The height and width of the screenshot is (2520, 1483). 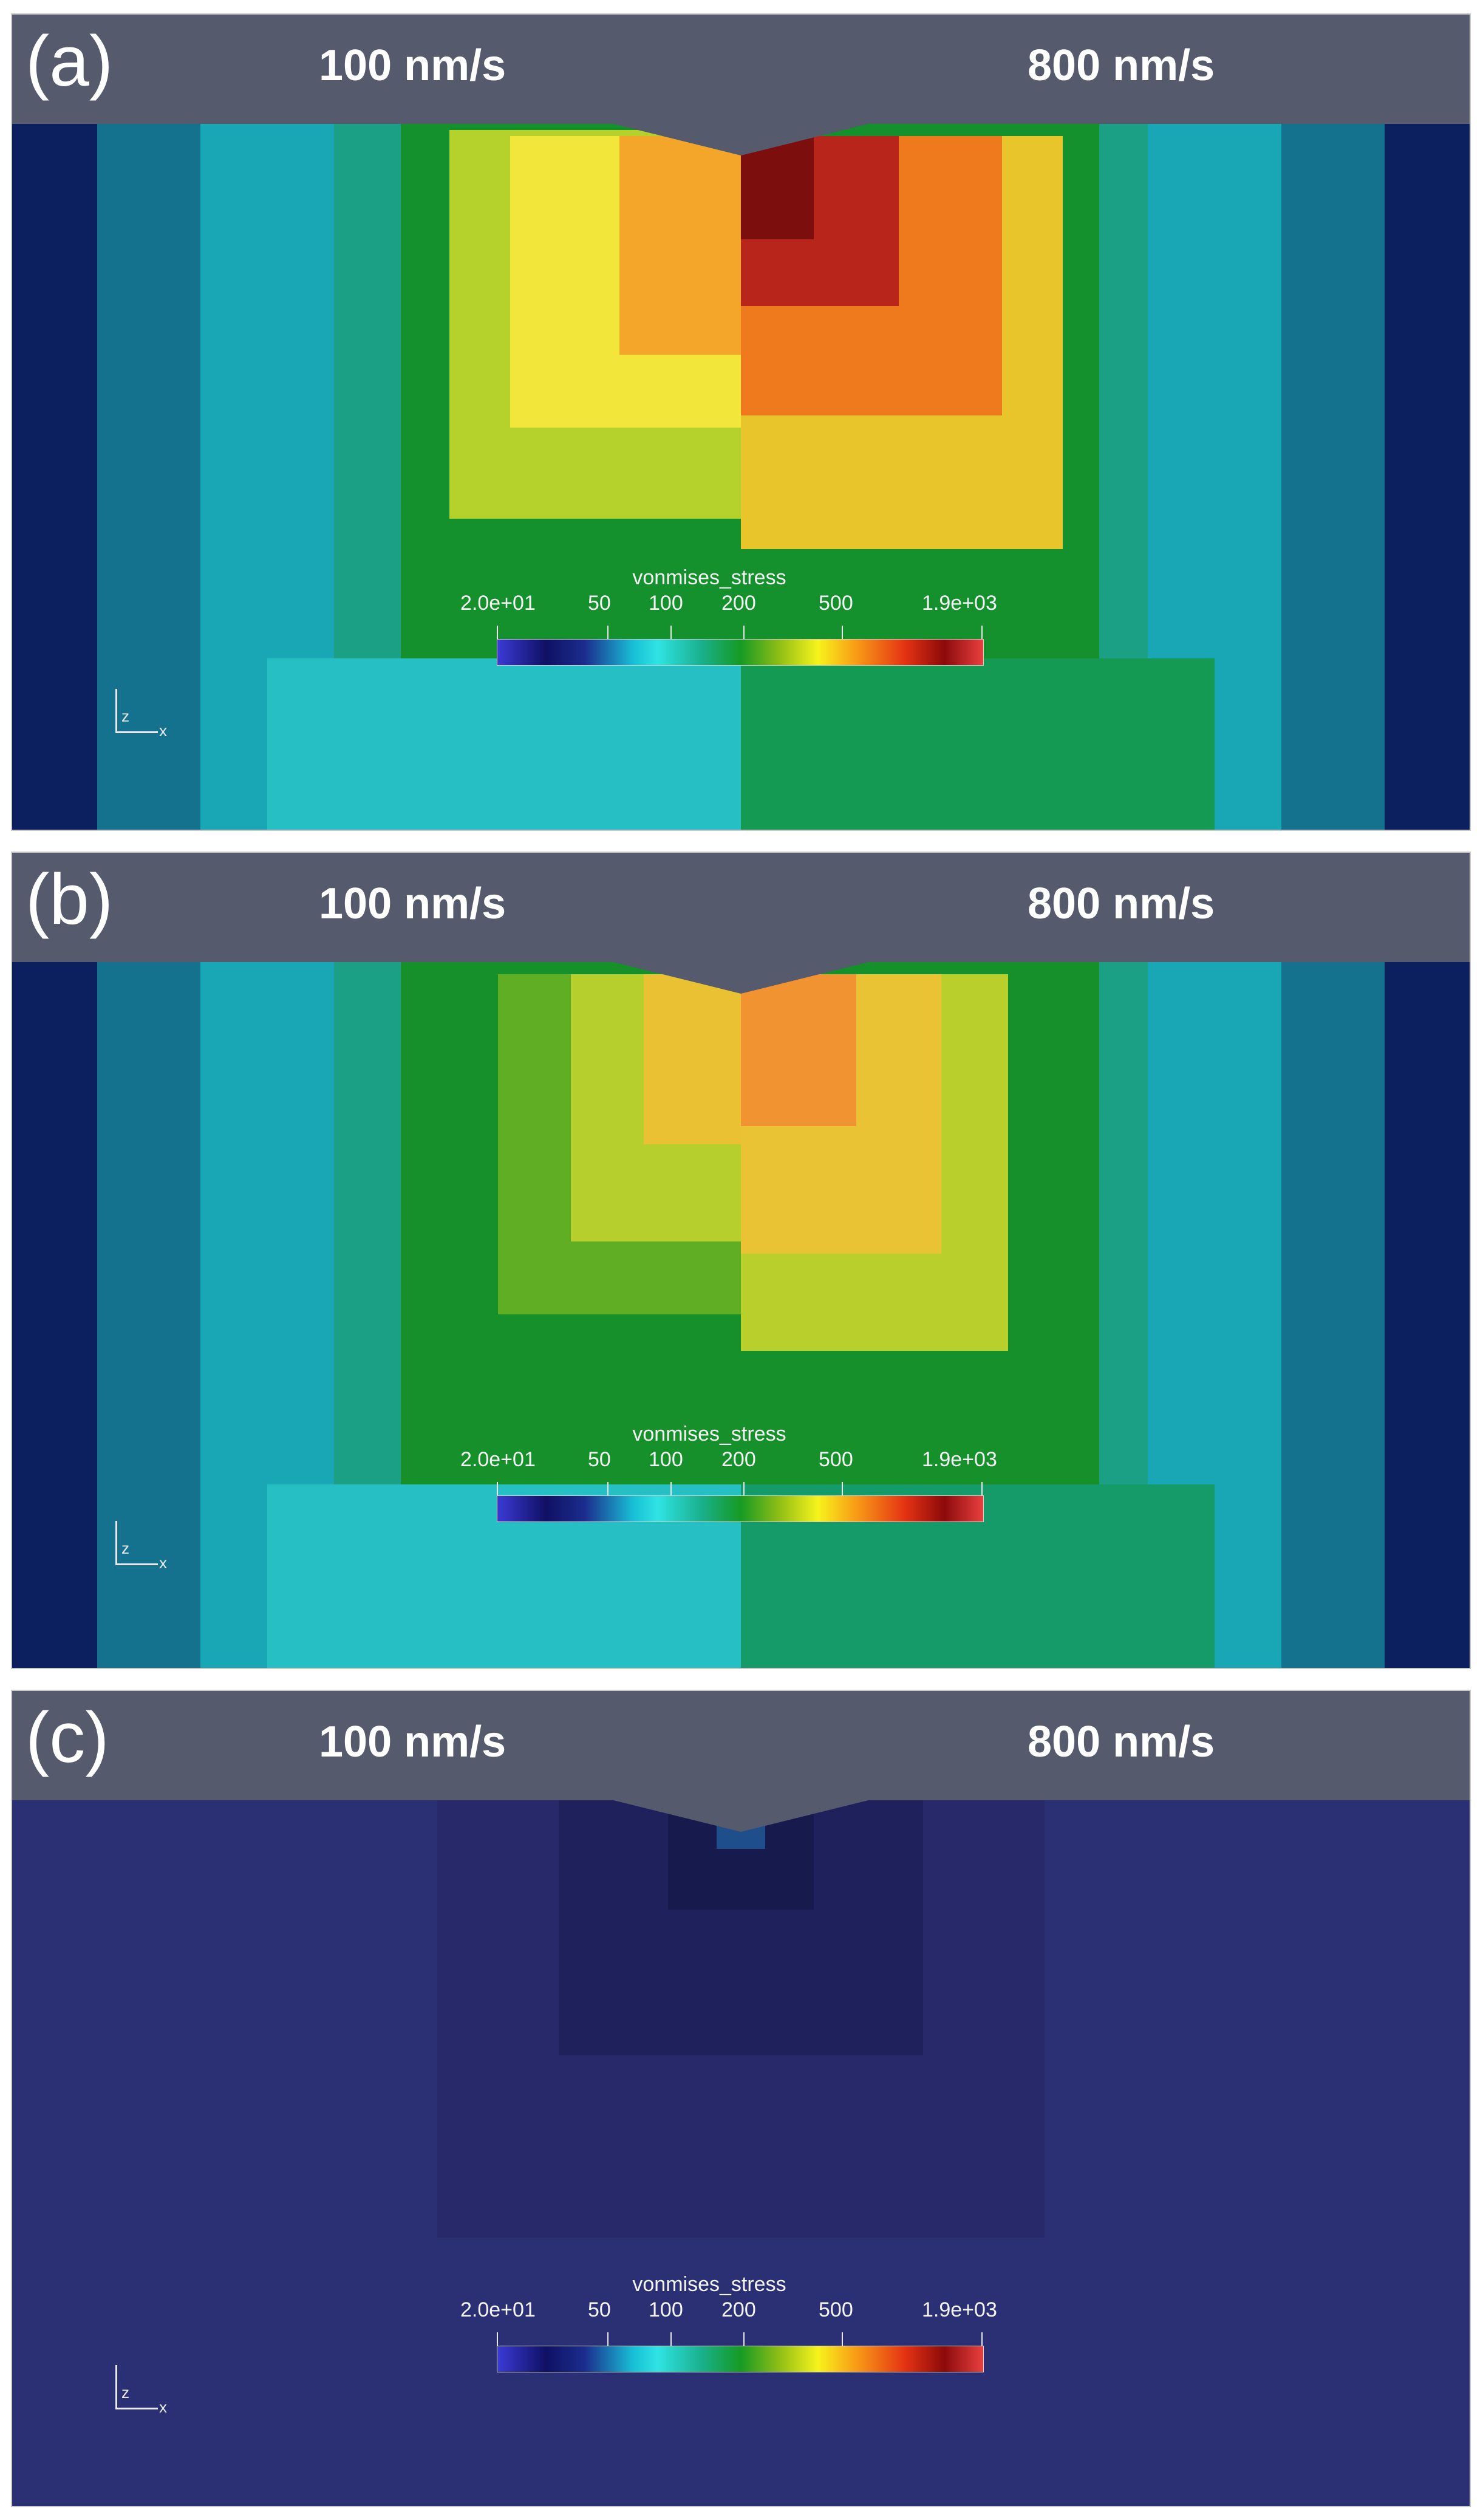 I want to click on tick-label-a-3: 200, so click(x=738, y=603).